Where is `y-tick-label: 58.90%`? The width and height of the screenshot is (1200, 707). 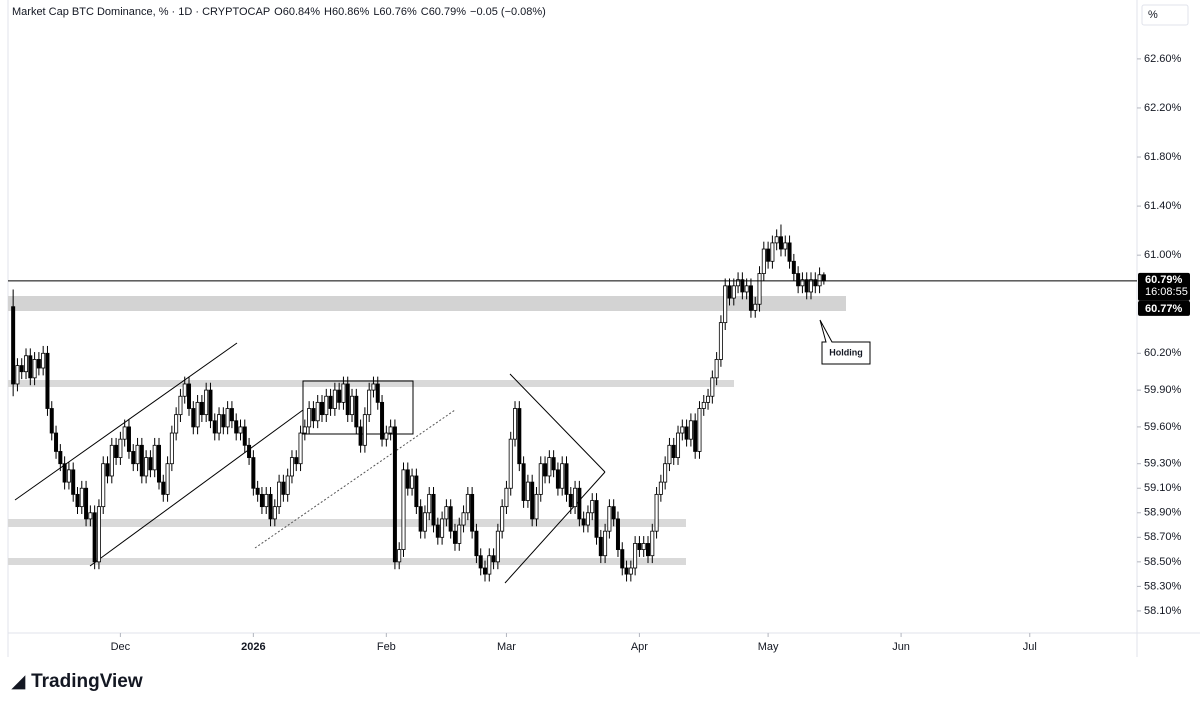 y-tick-label: 58.90% is located at coordinates (1163, 513).